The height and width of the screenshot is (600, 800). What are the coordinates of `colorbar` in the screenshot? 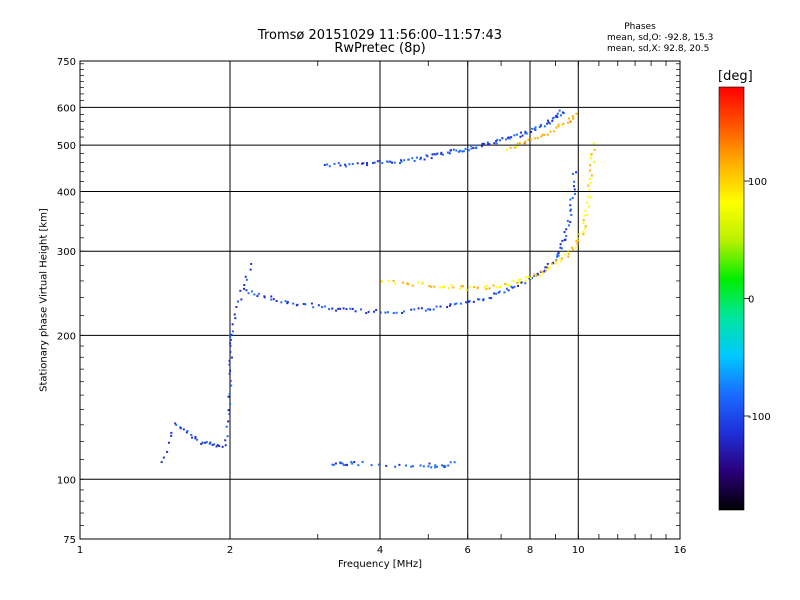 It's located at (731, 298).